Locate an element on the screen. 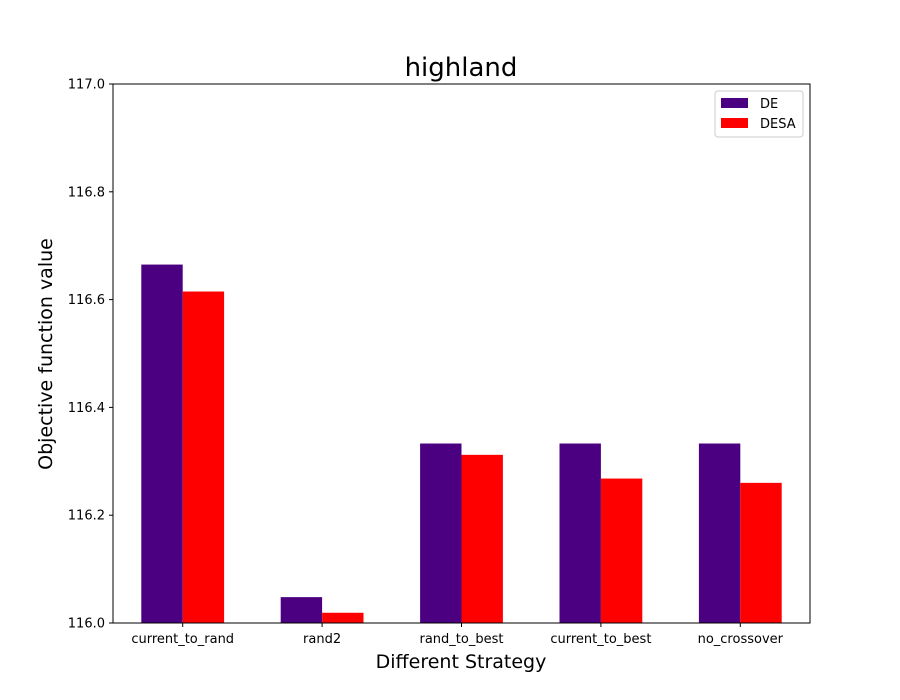  legend: DE DESA is located at coordinates (759, 114).